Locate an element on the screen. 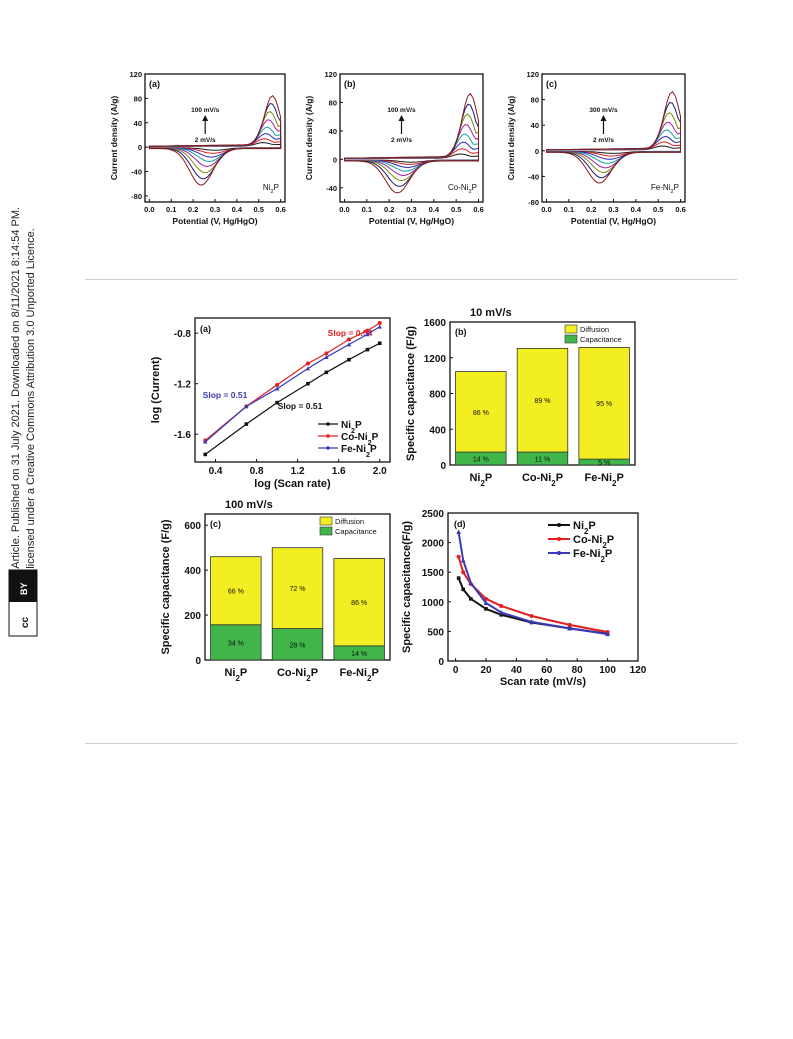 This screenshot has height=1039, width=793. x-tick-label: 0.6 is located at coordinates (478, 209).